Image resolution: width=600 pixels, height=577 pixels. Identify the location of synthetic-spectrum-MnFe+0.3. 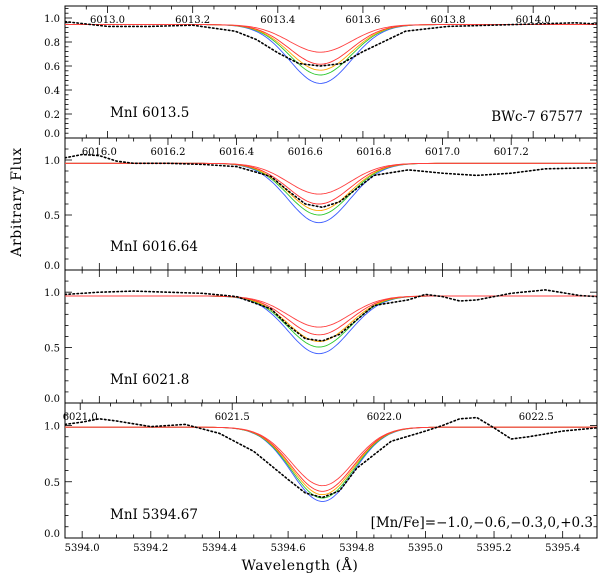
(331, 54).